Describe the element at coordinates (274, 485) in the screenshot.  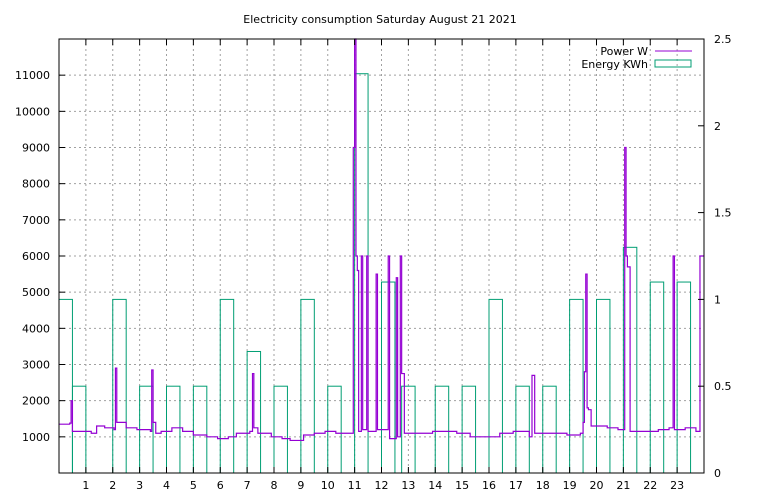
I see `x-tick-label: 8` at that location.